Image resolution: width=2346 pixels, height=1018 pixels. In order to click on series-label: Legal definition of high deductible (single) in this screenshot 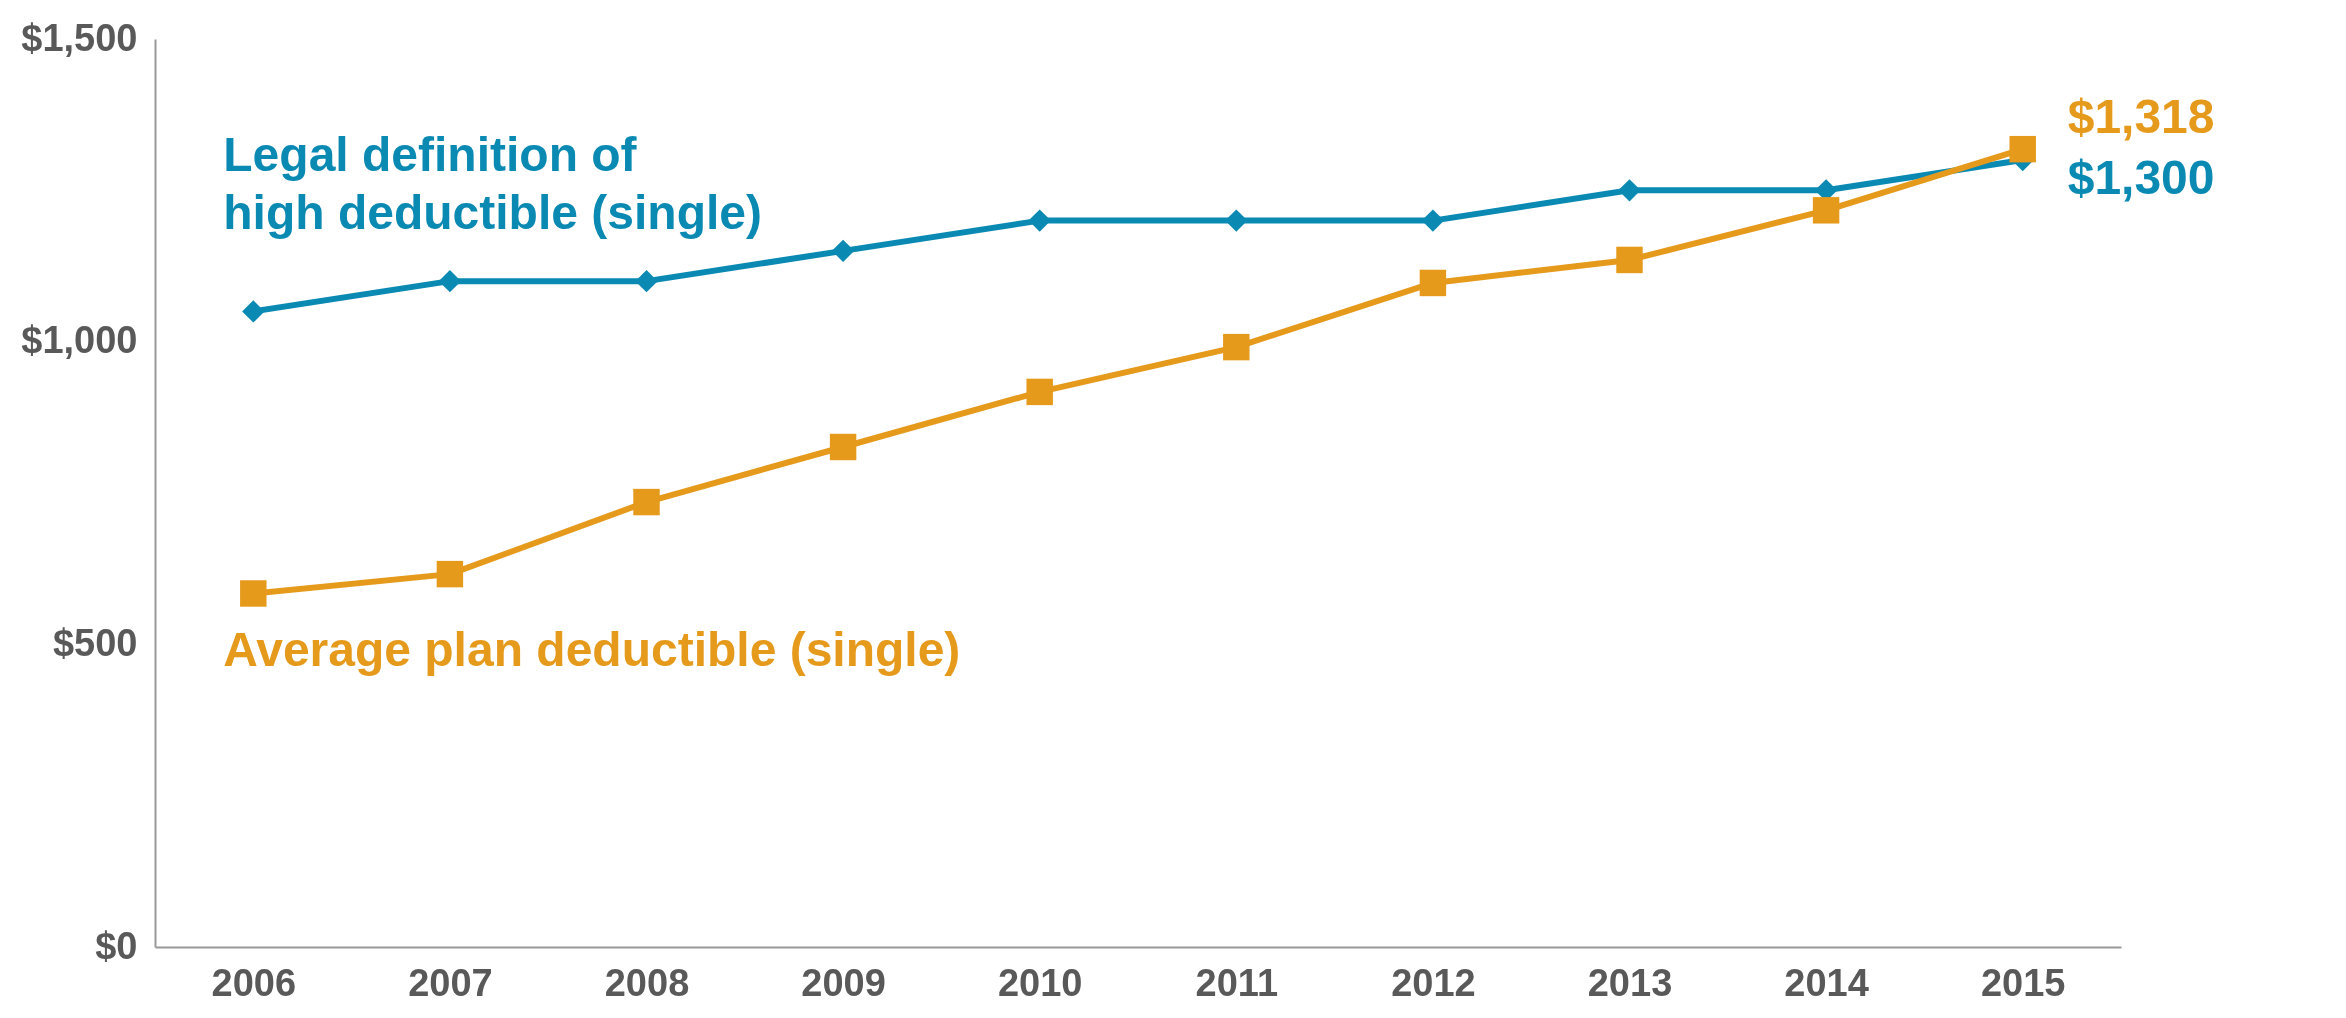, I will do `click(492, 184)`.